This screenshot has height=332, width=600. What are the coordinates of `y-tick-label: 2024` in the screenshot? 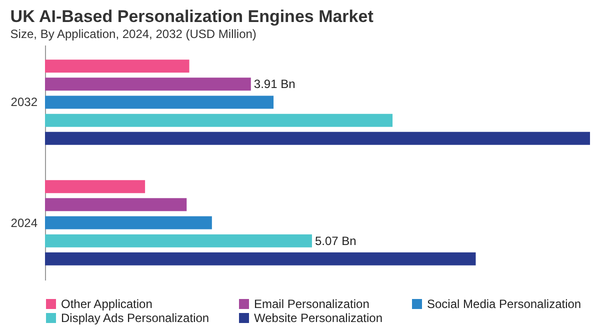 It's located at (24, 223).